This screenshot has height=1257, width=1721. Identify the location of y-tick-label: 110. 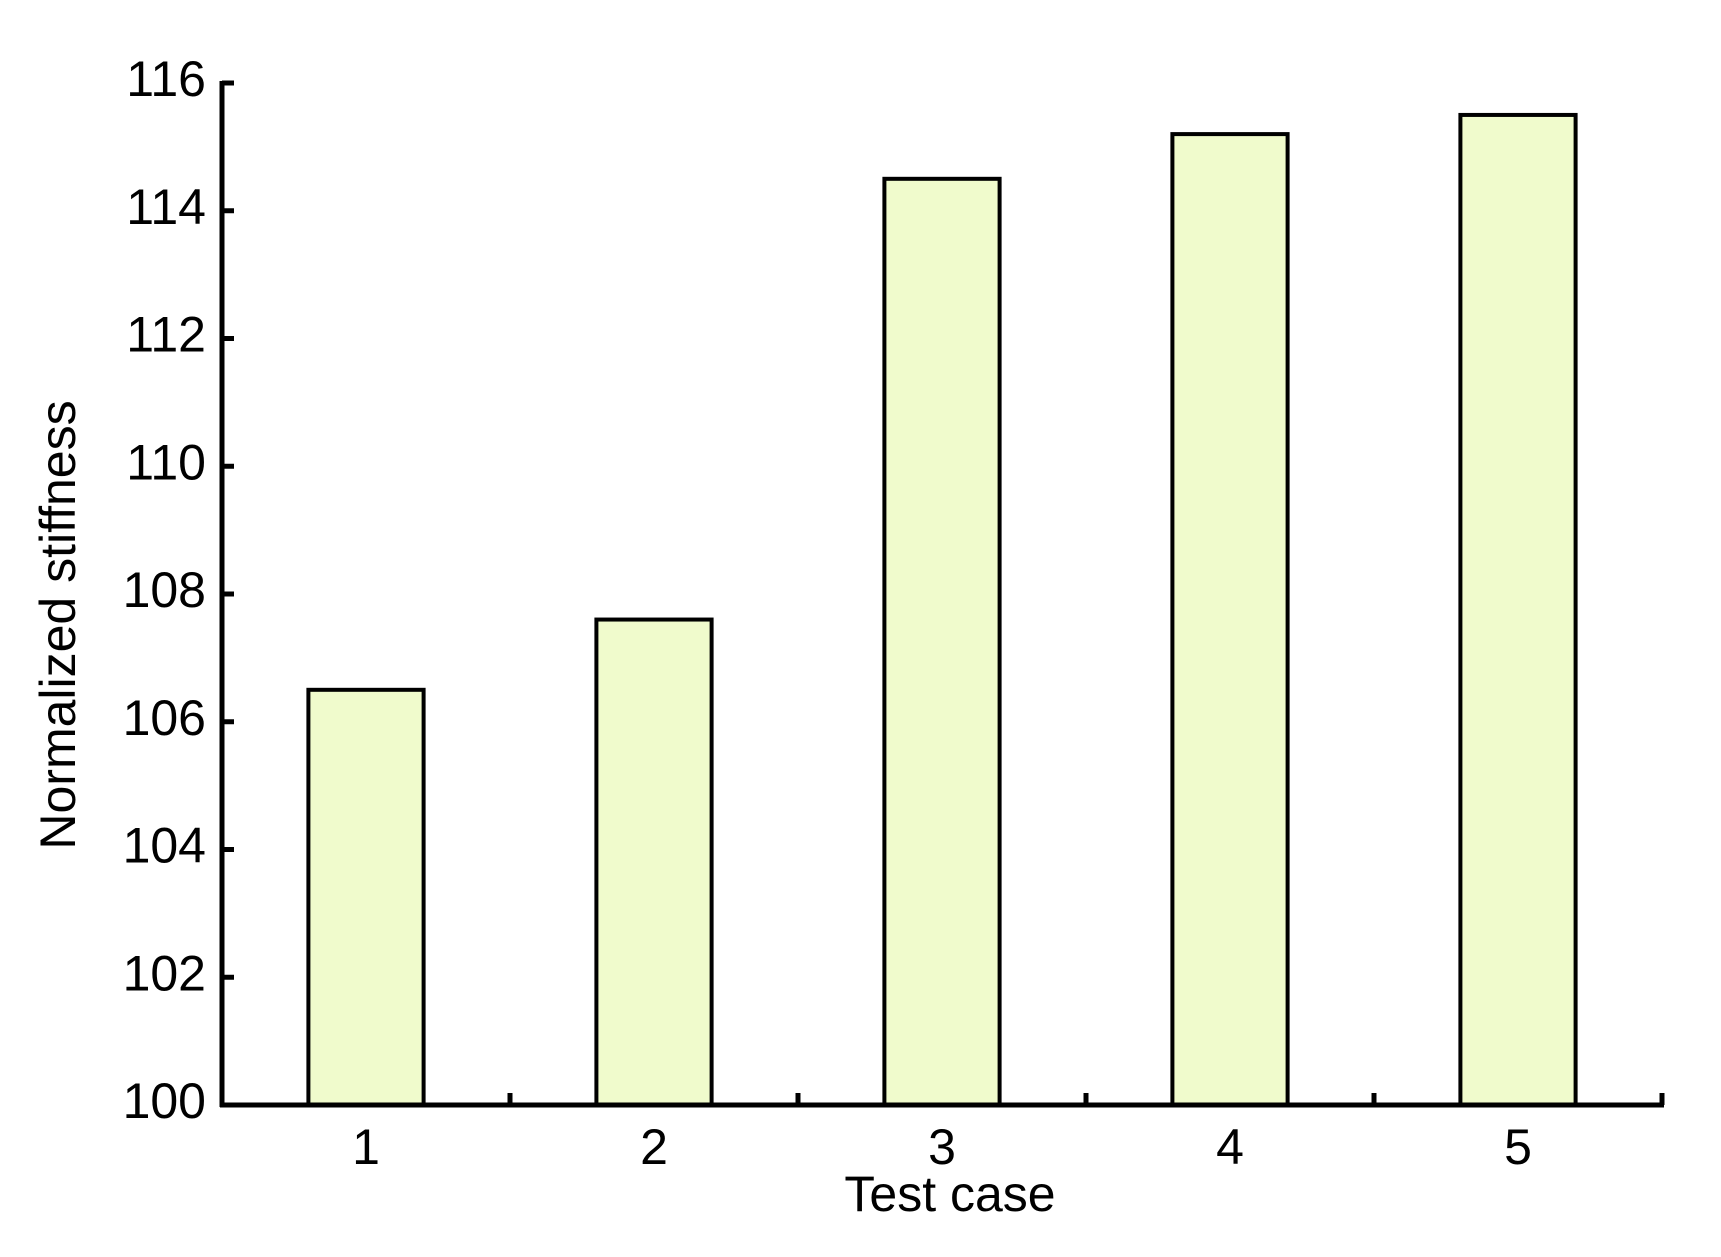
(166, 462).